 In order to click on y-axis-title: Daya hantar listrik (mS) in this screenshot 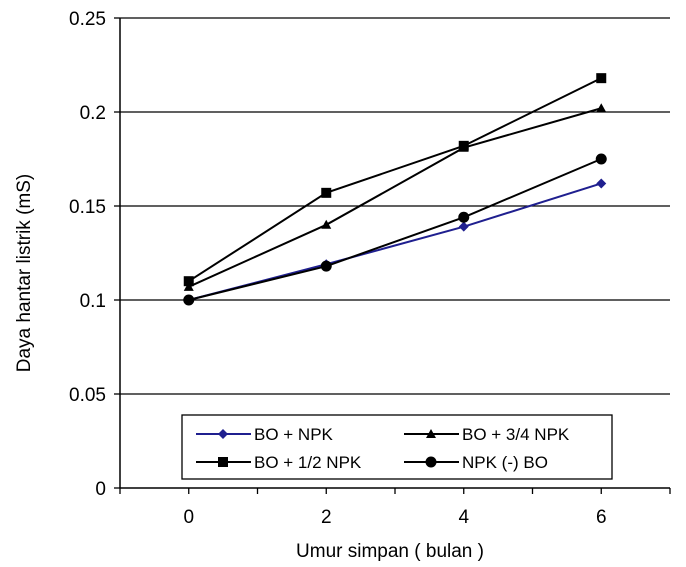, I will do `click(24, 273)`.